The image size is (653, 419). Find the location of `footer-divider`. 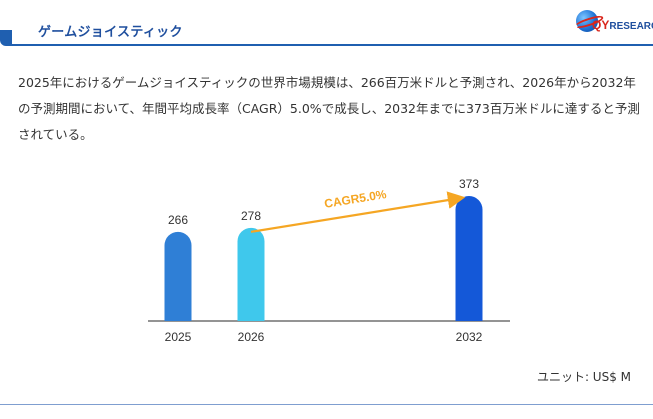

footer-divider is located at coordinates (326, 404).